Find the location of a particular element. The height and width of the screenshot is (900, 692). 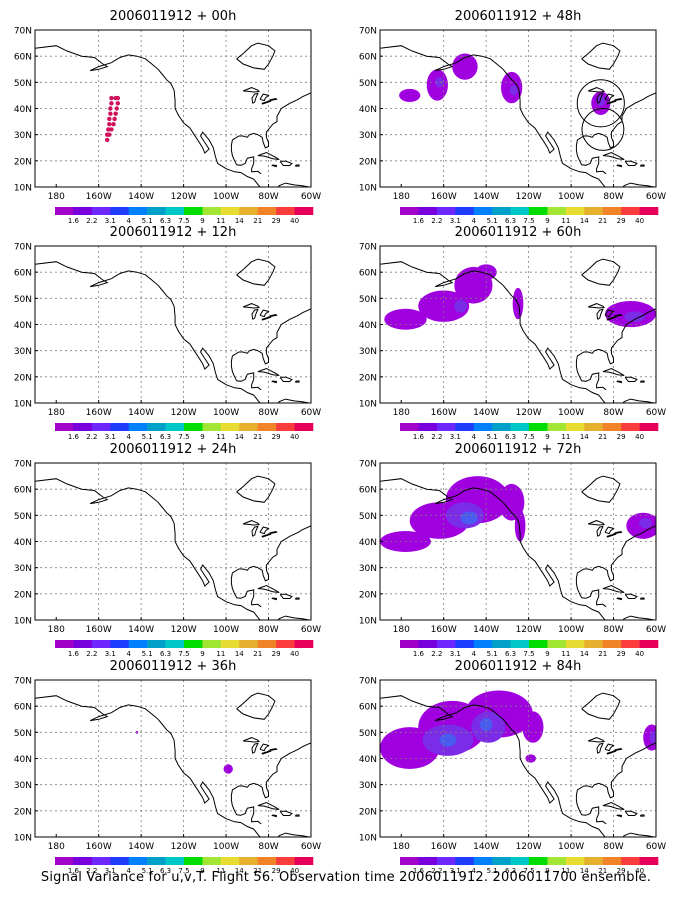

x-tick-label: 120W is located at coordinates (184, 197).